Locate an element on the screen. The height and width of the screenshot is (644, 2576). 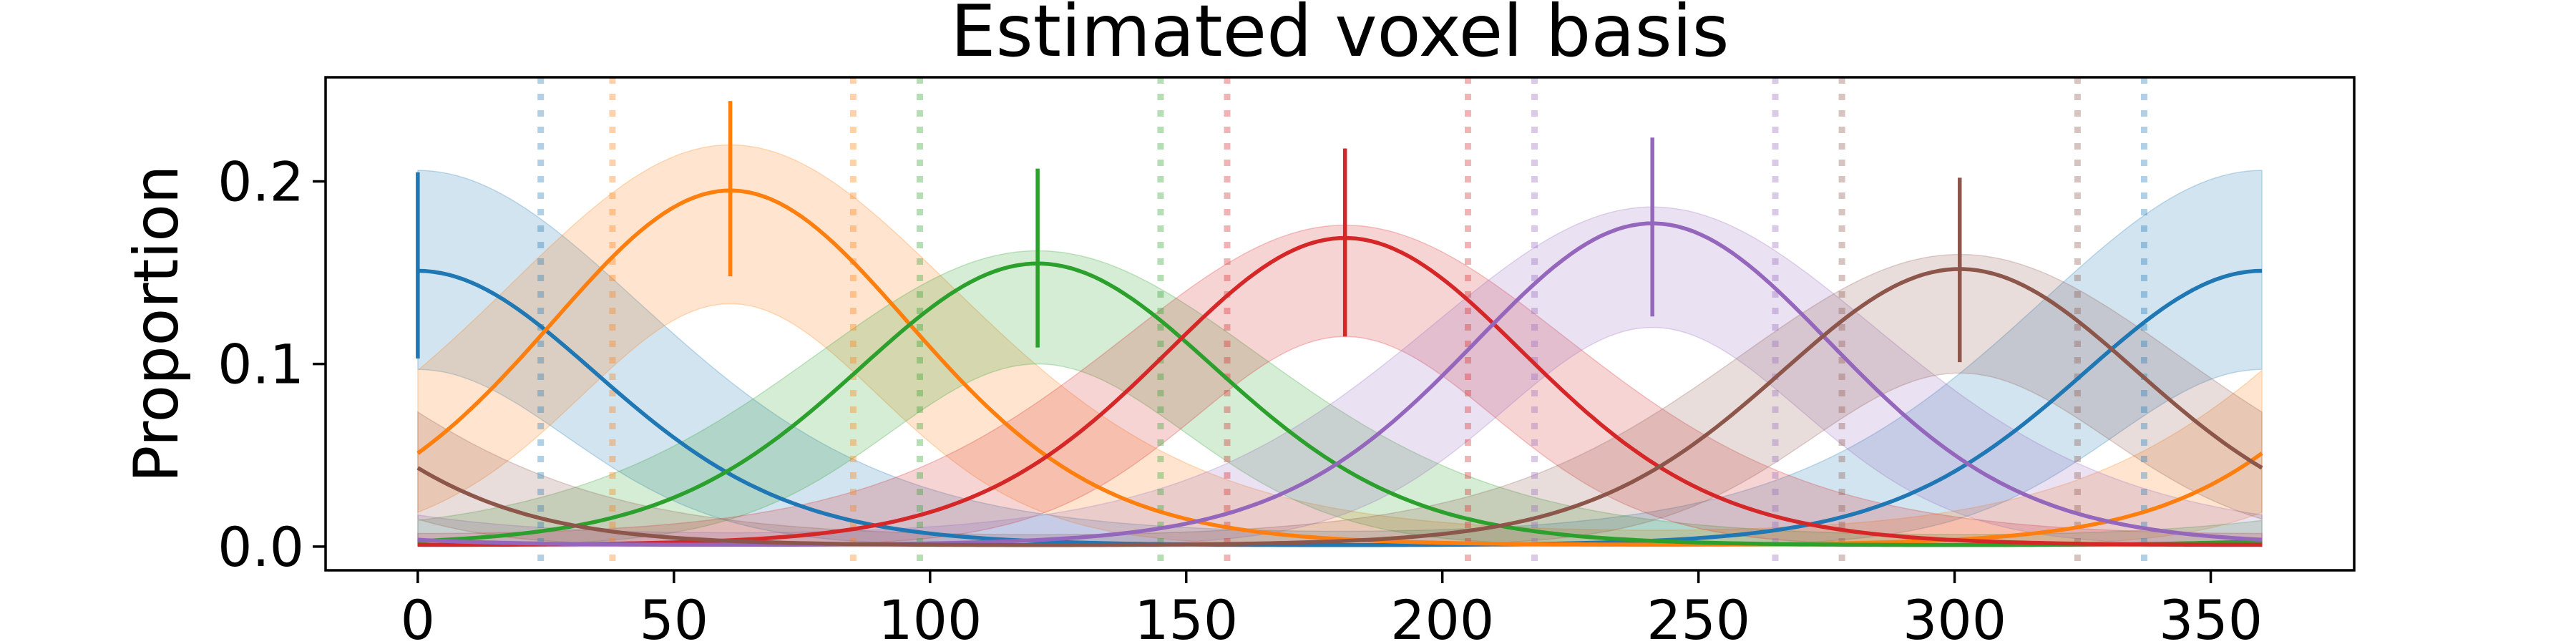
y-tick-label: 0.0 is located at coordinates (261, 547).